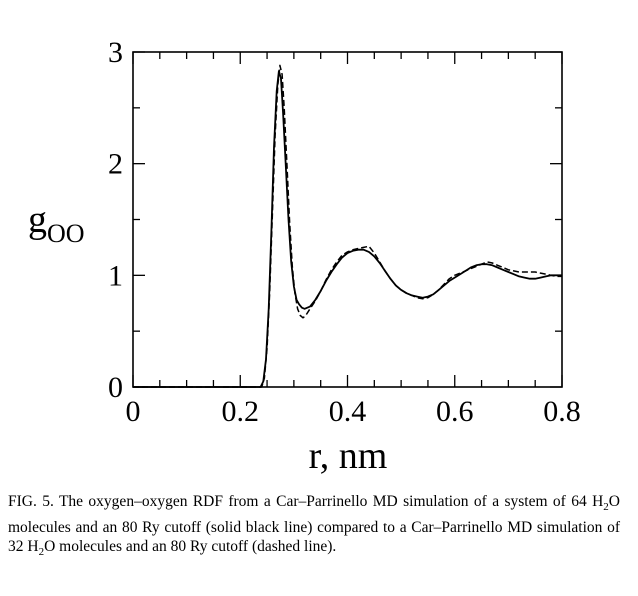 Image resolution: width=638 pixels, height=596 pixels. I want to click on x-tick-label: 0, so click(133, 411).